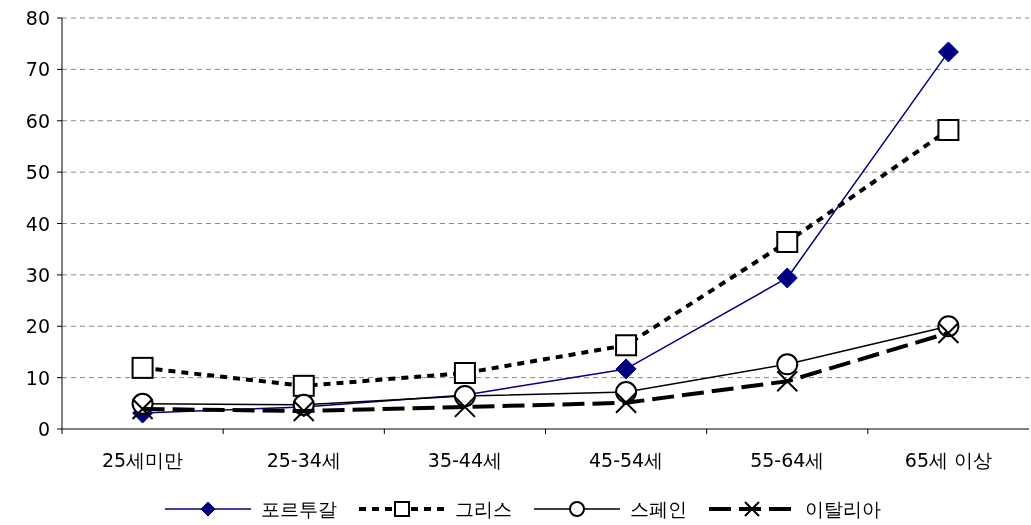 This screenshot has height=525, width=1031. I want to click on legend-label: 스페인, so click(658, 509).